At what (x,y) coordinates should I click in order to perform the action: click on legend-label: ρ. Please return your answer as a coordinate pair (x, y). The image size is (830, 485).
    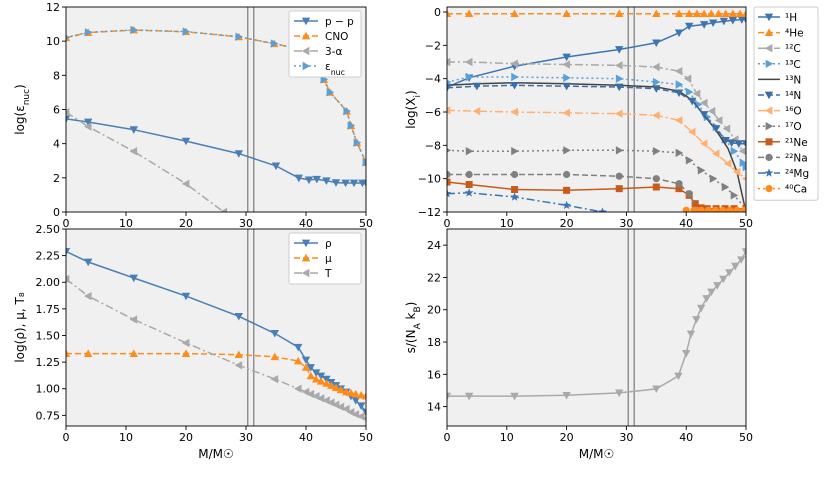
    Looking at the image, I should click on (328, 244).